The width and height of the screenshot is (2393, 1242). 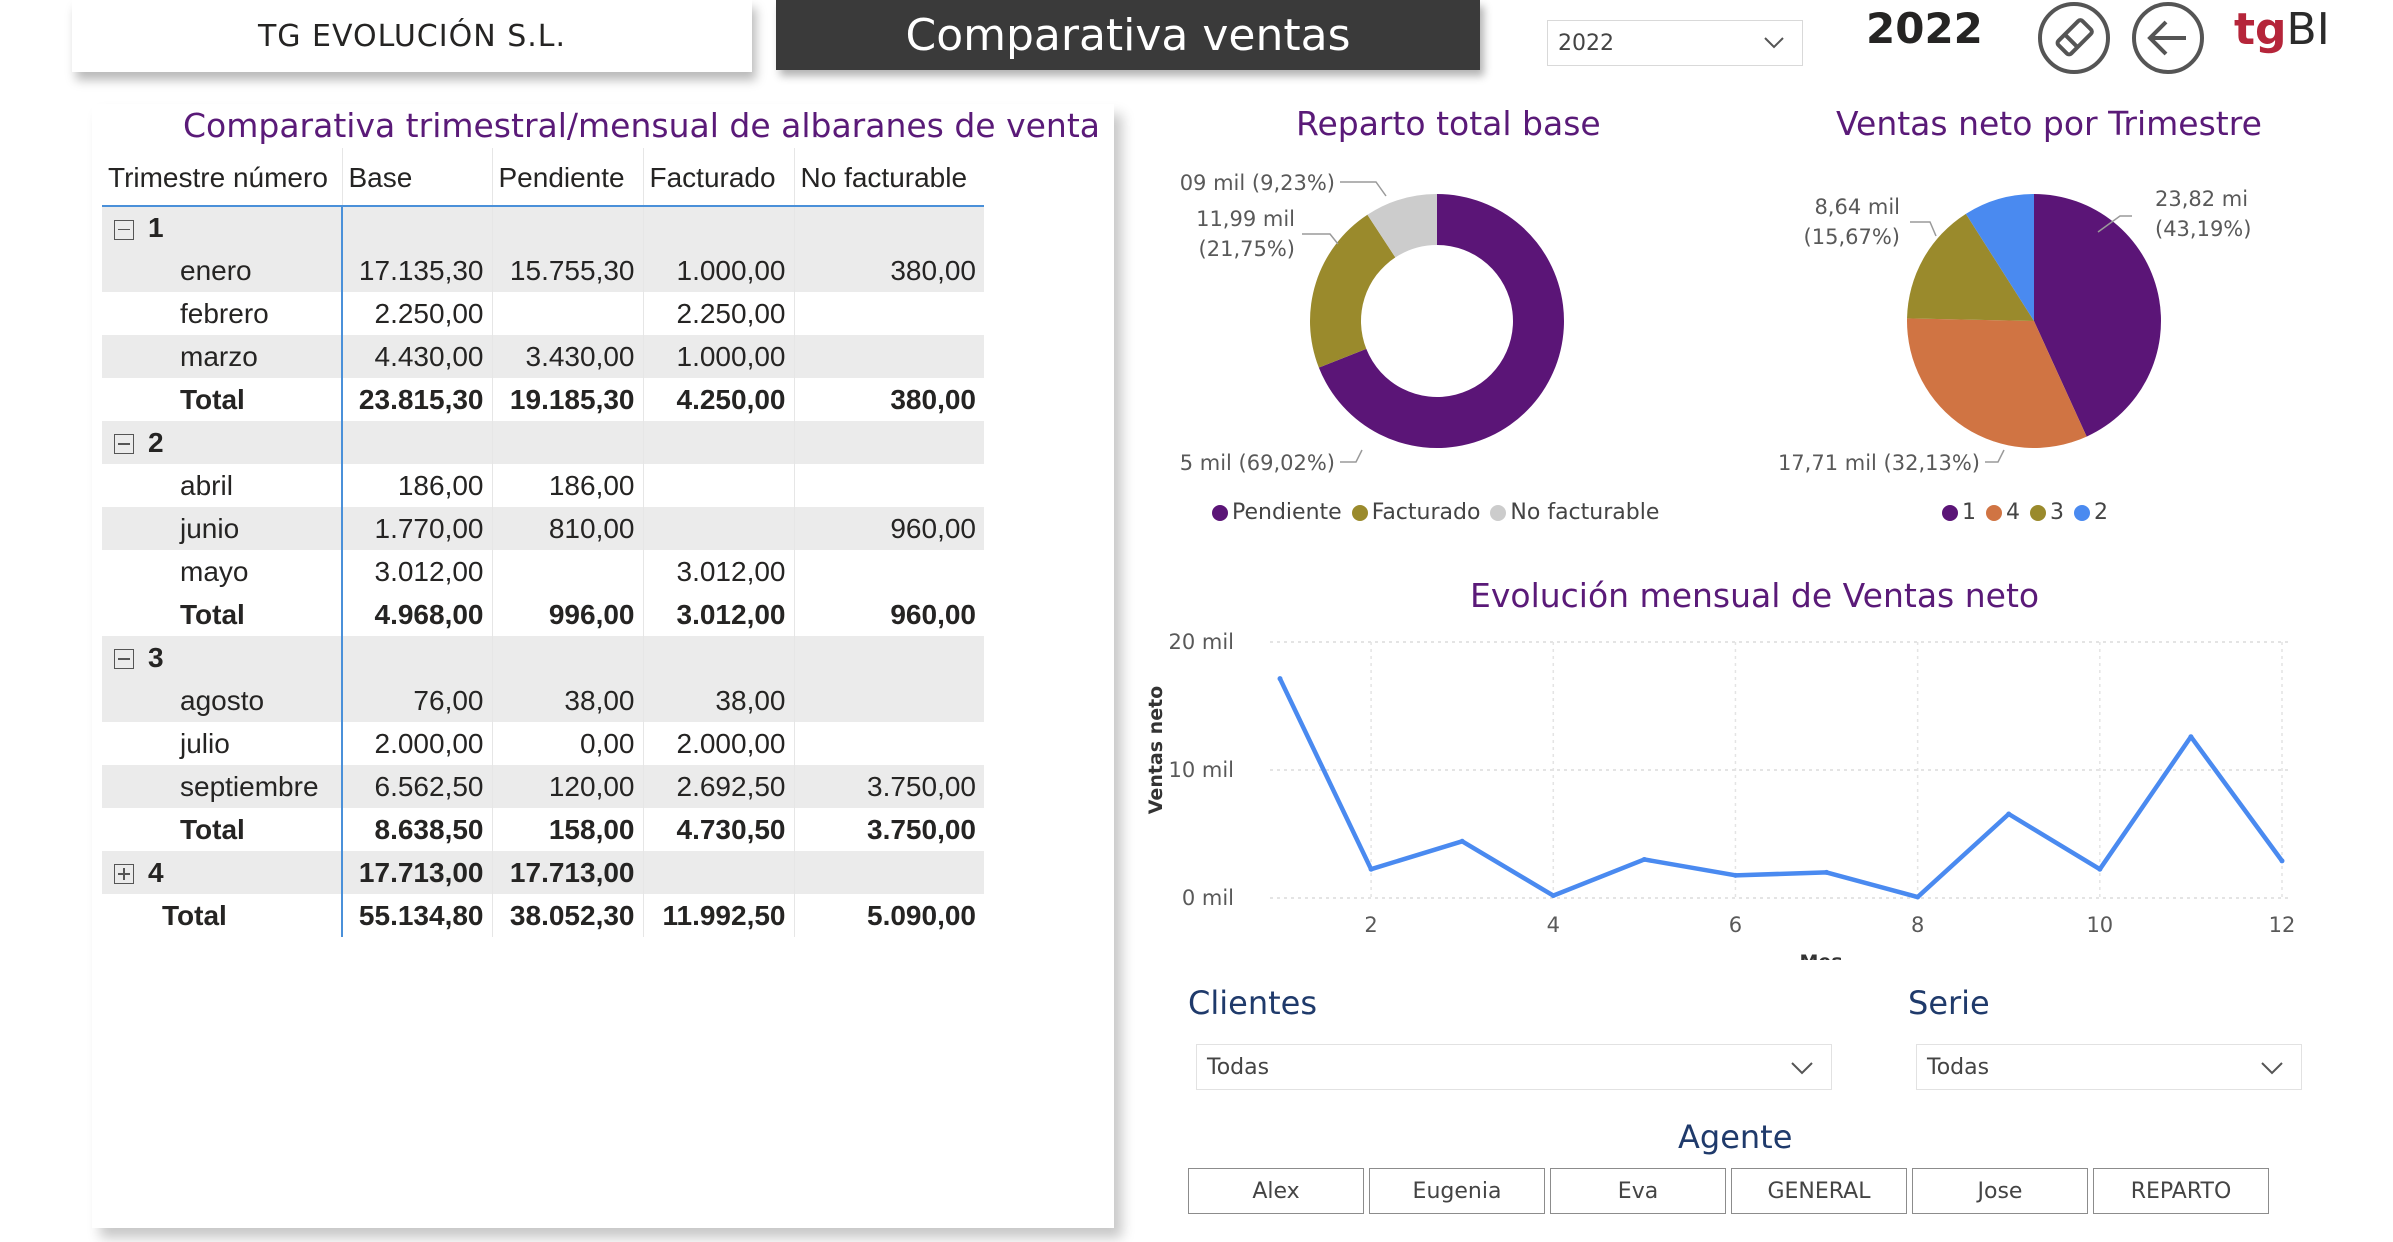 I want to click on table-row: agosto 76,00 38,00 38,00, so click(x=543, y=700).